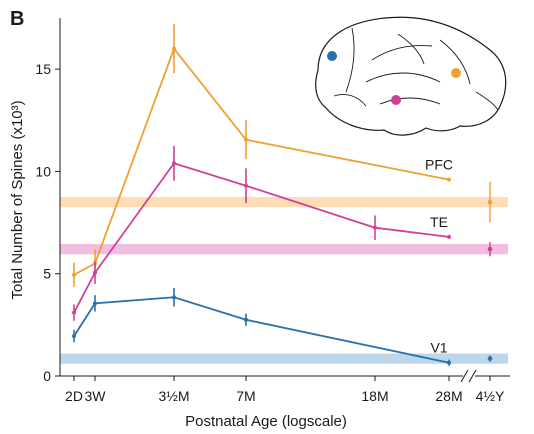 Image resolution: width=534 pixels, height=434 pixels. Describe the element at coordinates (47, 274) in the screenshot. I see `y-tick-label: 5` at that location.